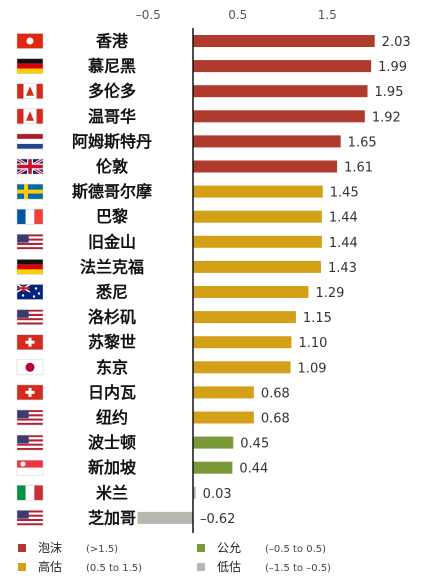 The height and width of the screenshot is (580, 435). What do you see at coordinates (30, 467) in the screenshot?
I see `flag-singapore-icon` at bounding box center [30, 467].